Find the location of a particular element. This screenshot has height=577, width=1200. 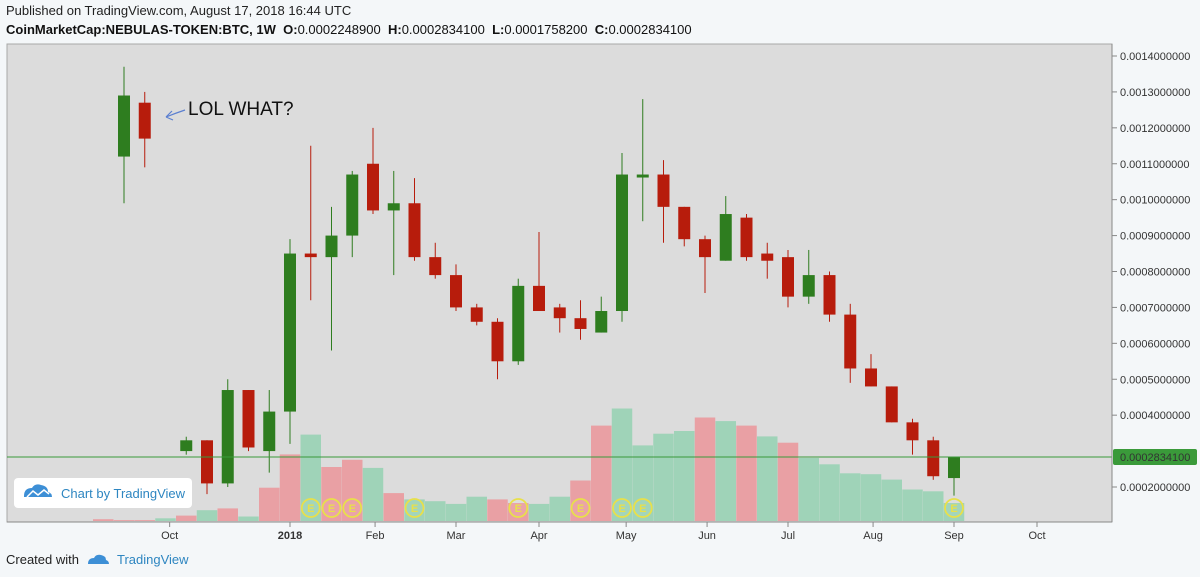

time-tick-label: Apr is located at coordinates (538, 536).